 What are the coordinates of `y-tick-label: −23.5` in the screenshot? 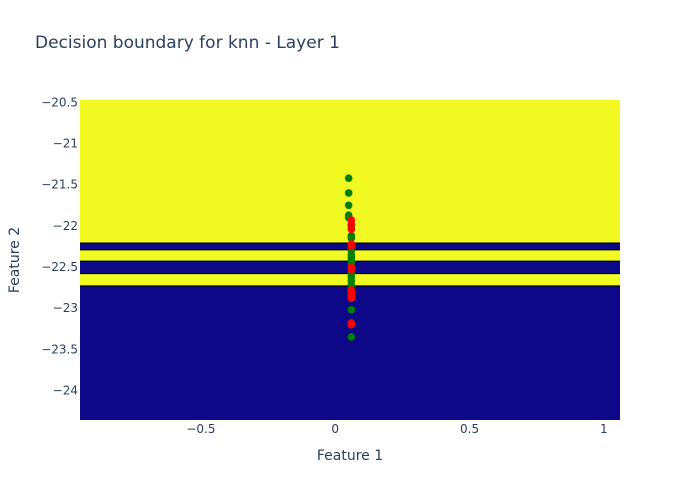 It's located at (59, 349).